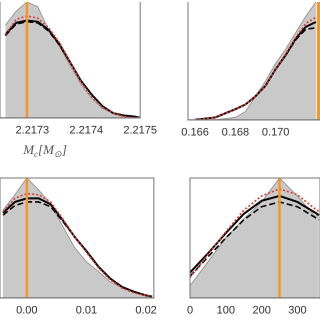 This screenshot has width=320, height=320. What do you see at coordinates (146, 310) in the screenshot?
I see `x-tick-label: 0.02` at bounding box center [146, 310].